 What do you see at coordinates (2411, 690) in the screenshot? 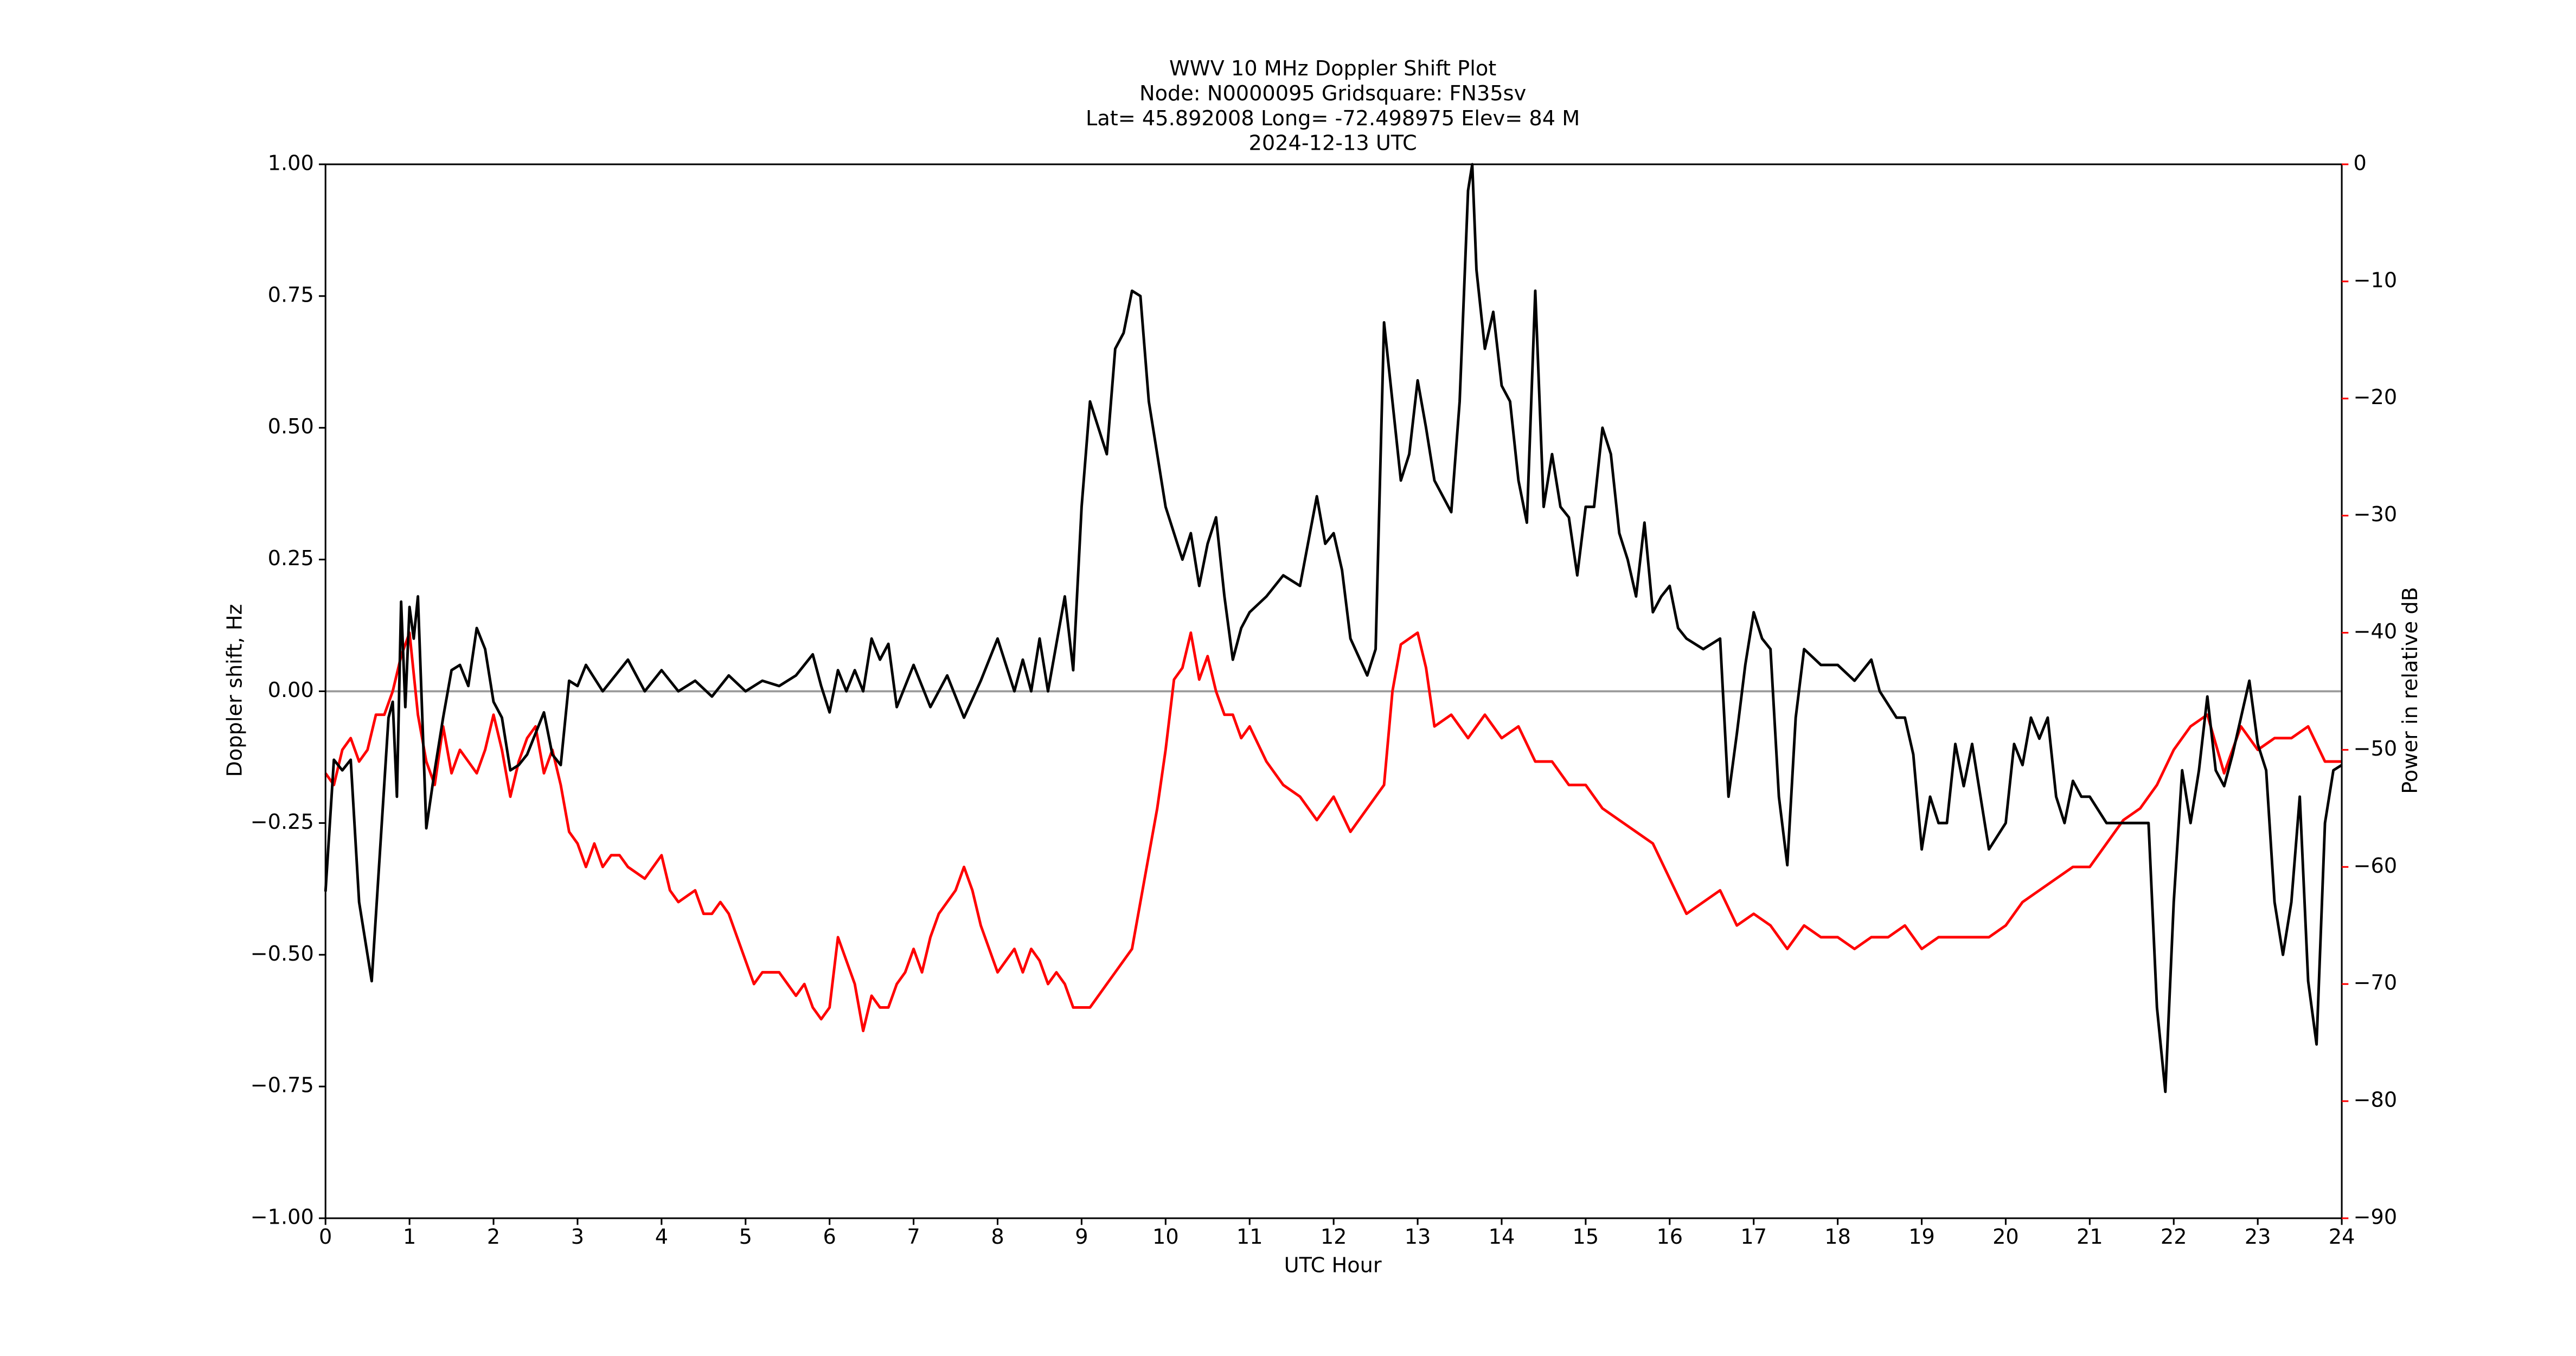
I see `y2-axis-label: Power in relative dB` at bounding box center [2411, 690].